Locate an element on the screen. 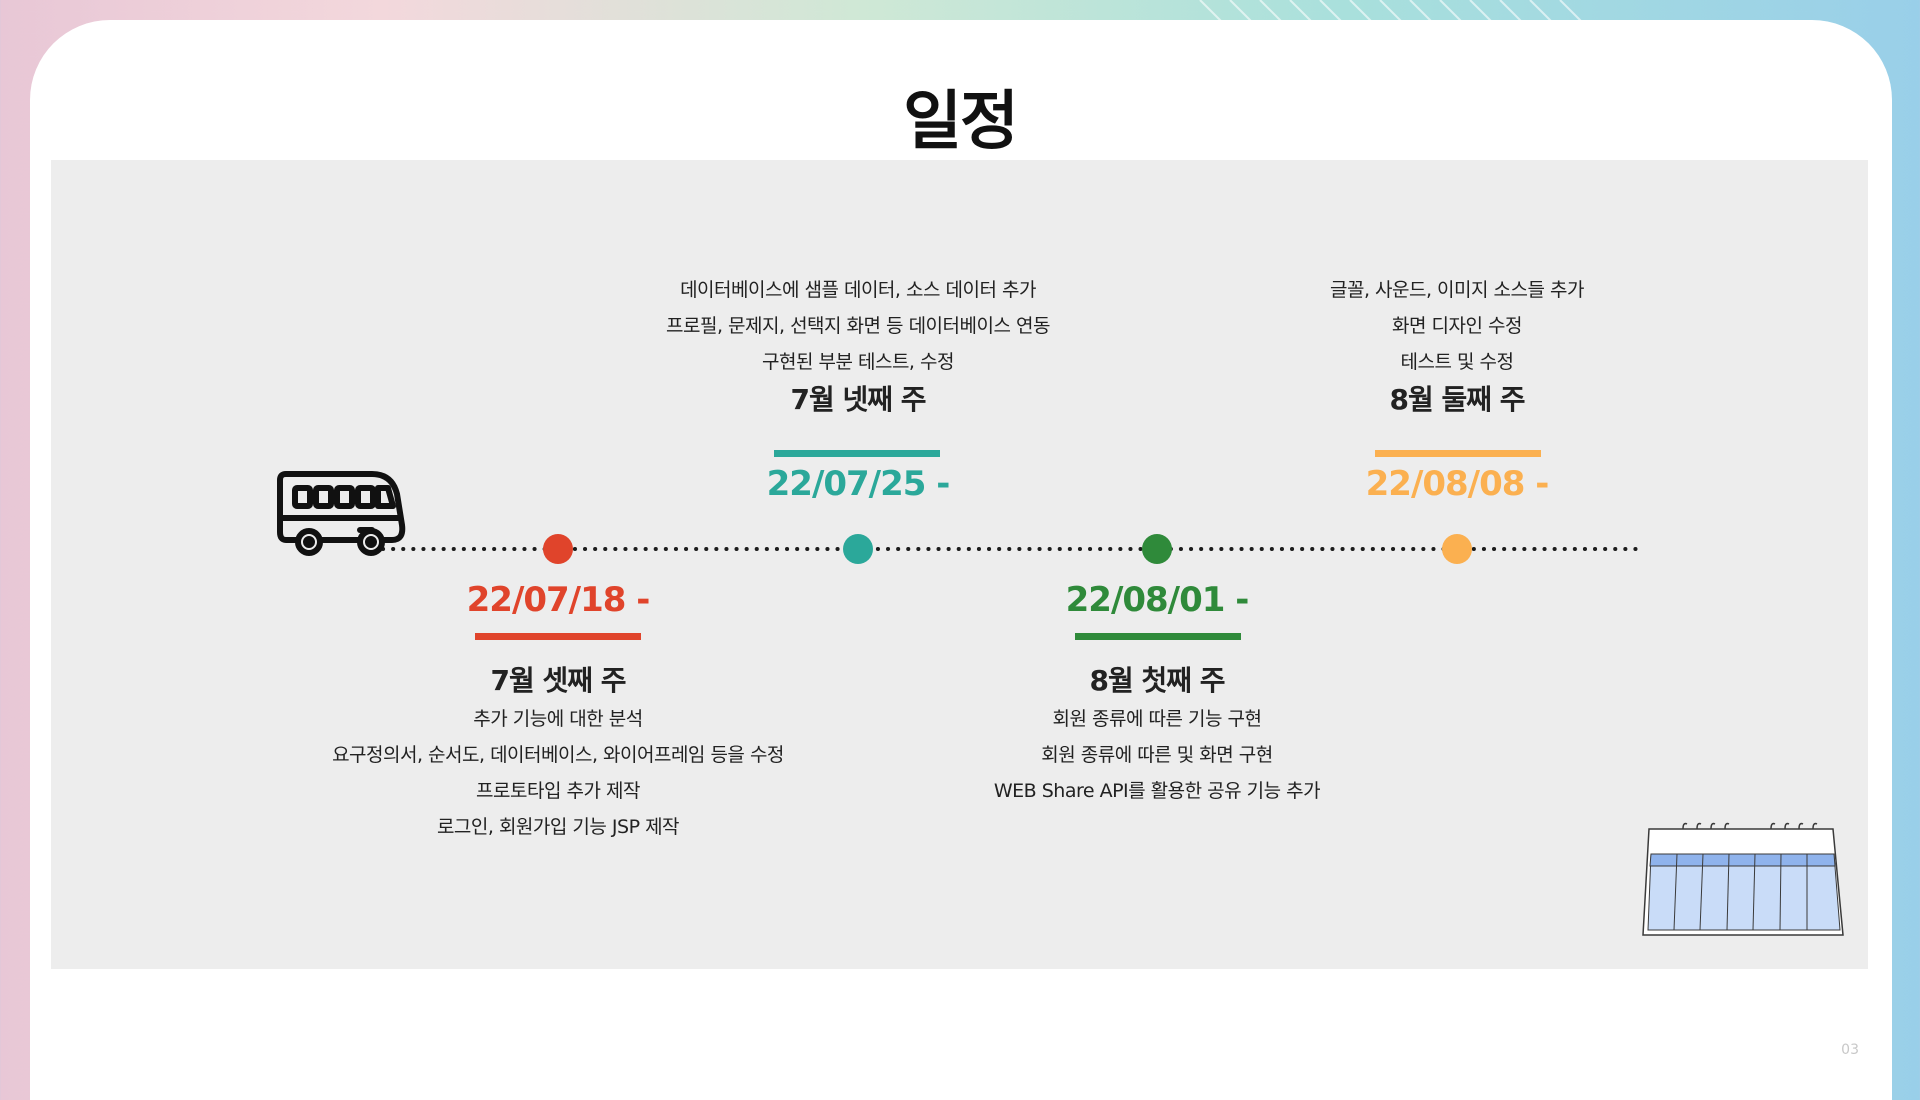 The image size is (1920, 1100). milestone-item: 글꼴, 사운드, 이미지 소스들 추가 is located at coordinates (1457, 290).